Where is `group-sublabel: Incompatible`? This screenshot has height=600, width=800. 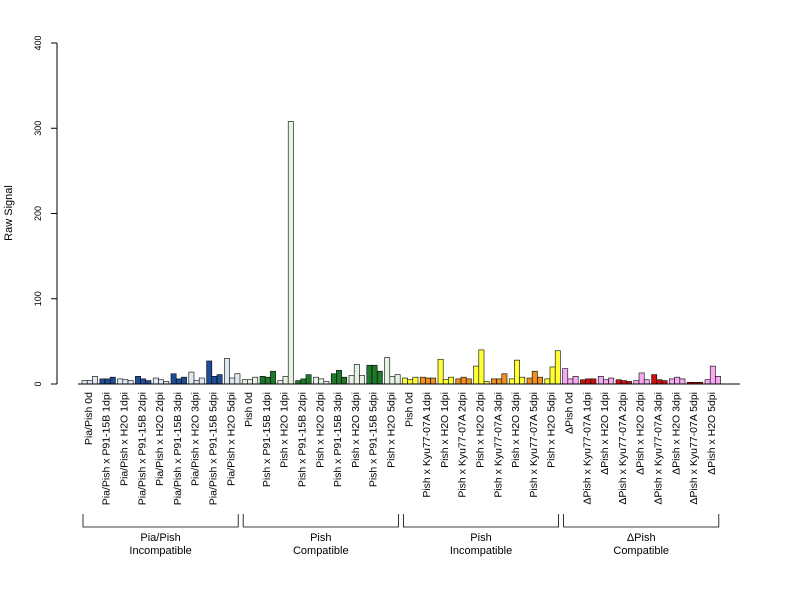
group-sublabel: Incompatible is located at coordinates (481, 551).